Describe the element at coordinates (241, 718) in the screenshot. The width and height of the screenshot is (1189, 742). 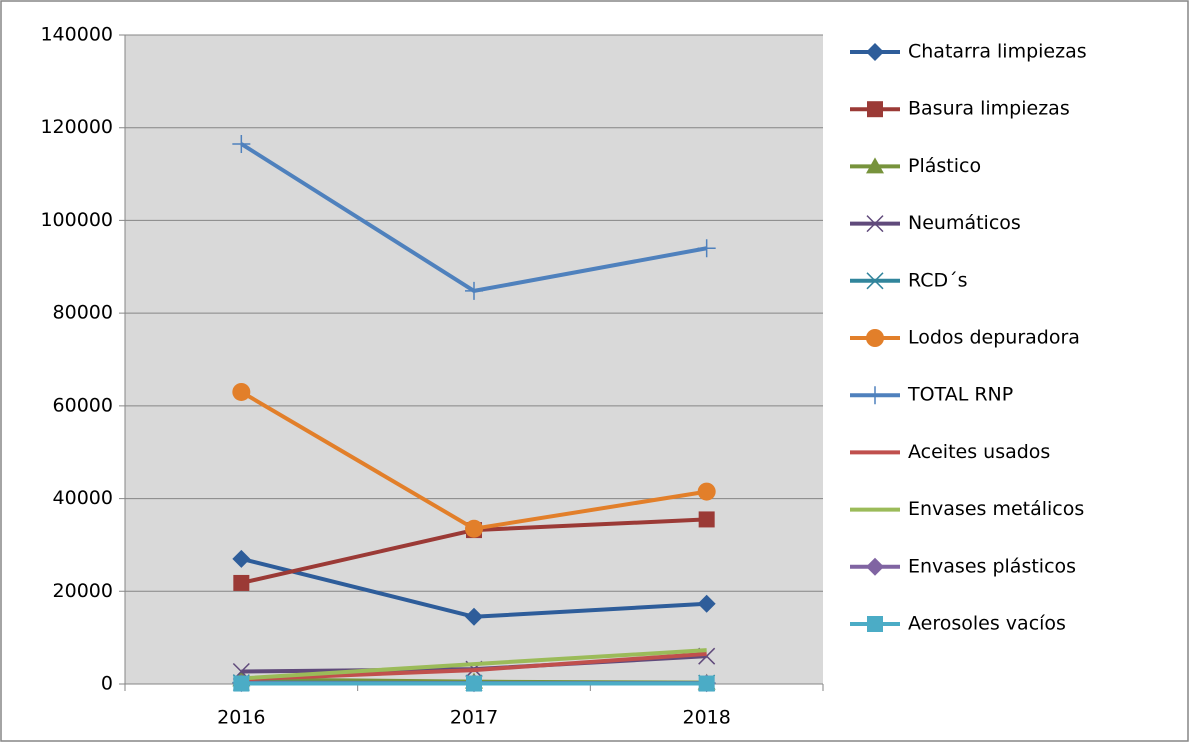
I see `x-tick-label: 2016` at that location.